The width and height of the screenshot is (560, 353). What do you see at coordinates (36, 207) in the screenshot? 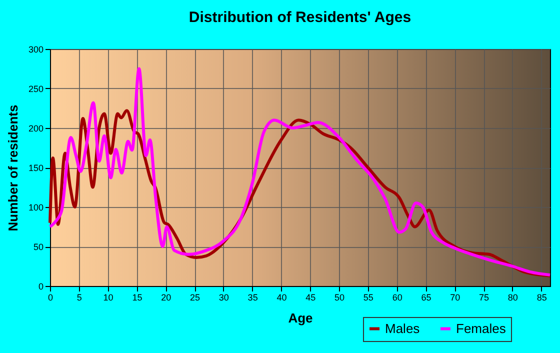
I see `y-tick-label: 100` at bounding box center [36, 207].